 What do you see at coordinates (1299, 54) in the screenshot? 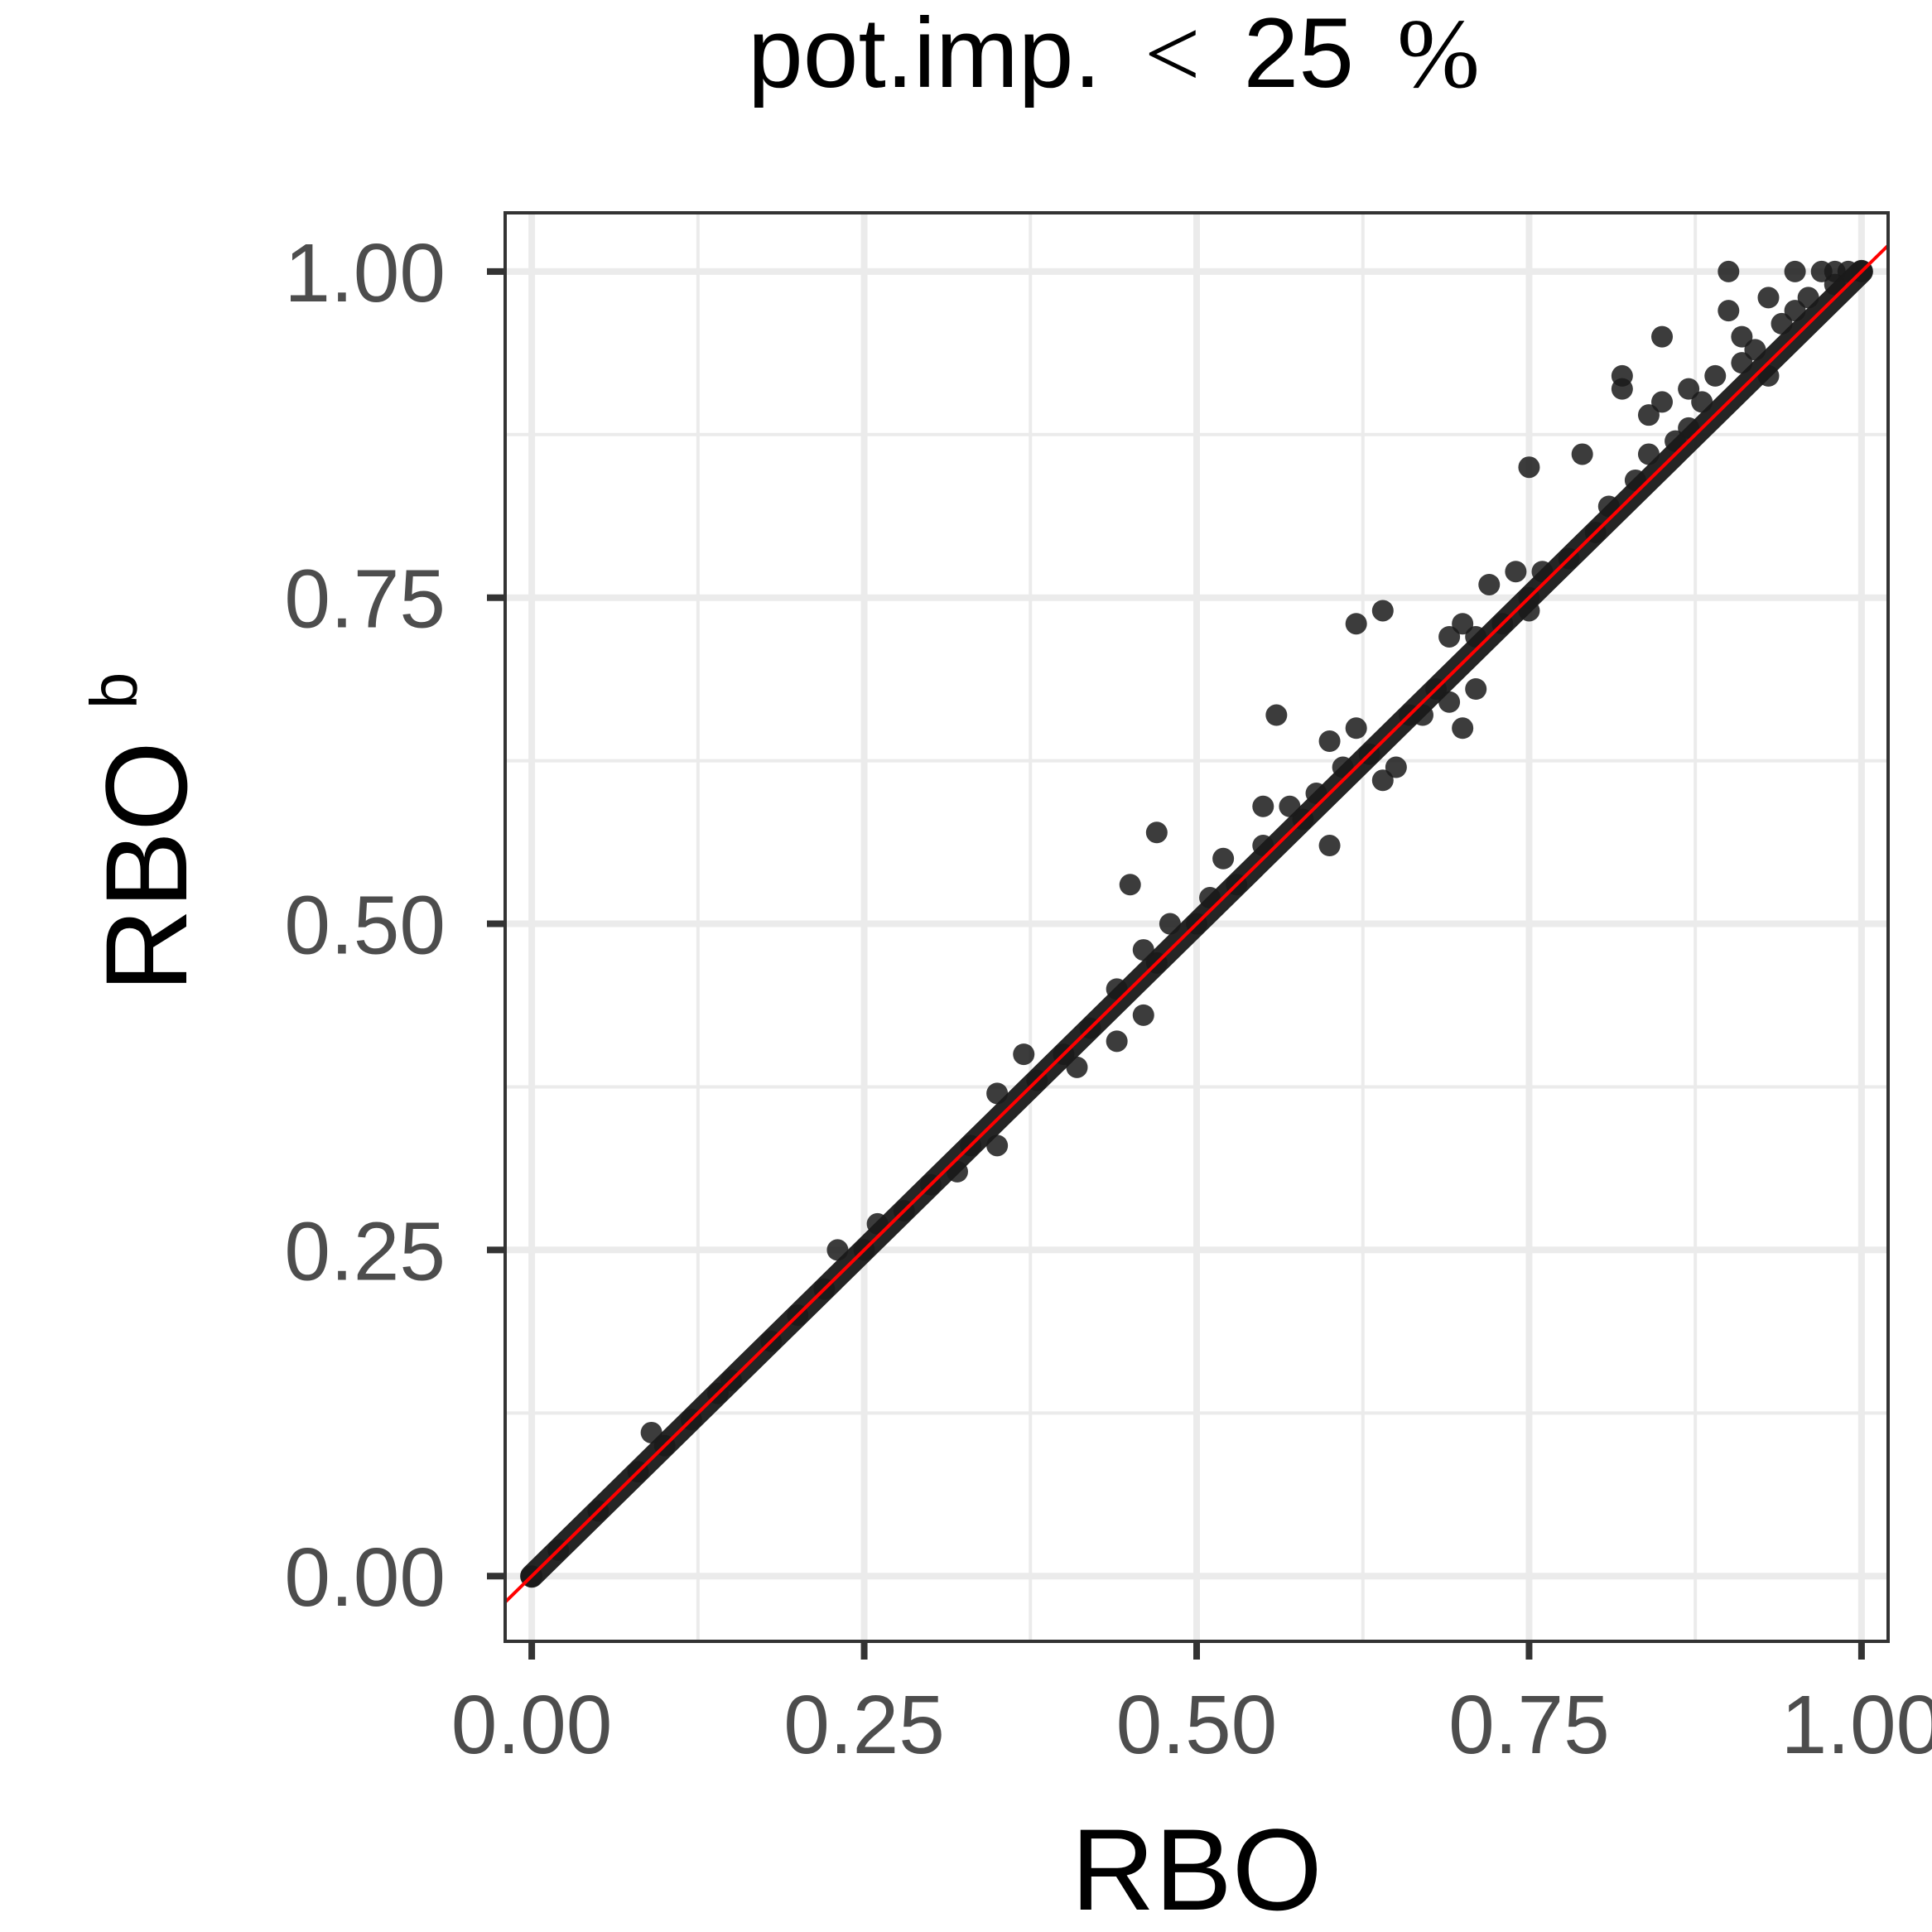
I see `title-value: 25` at bounding box center [1299, 54].